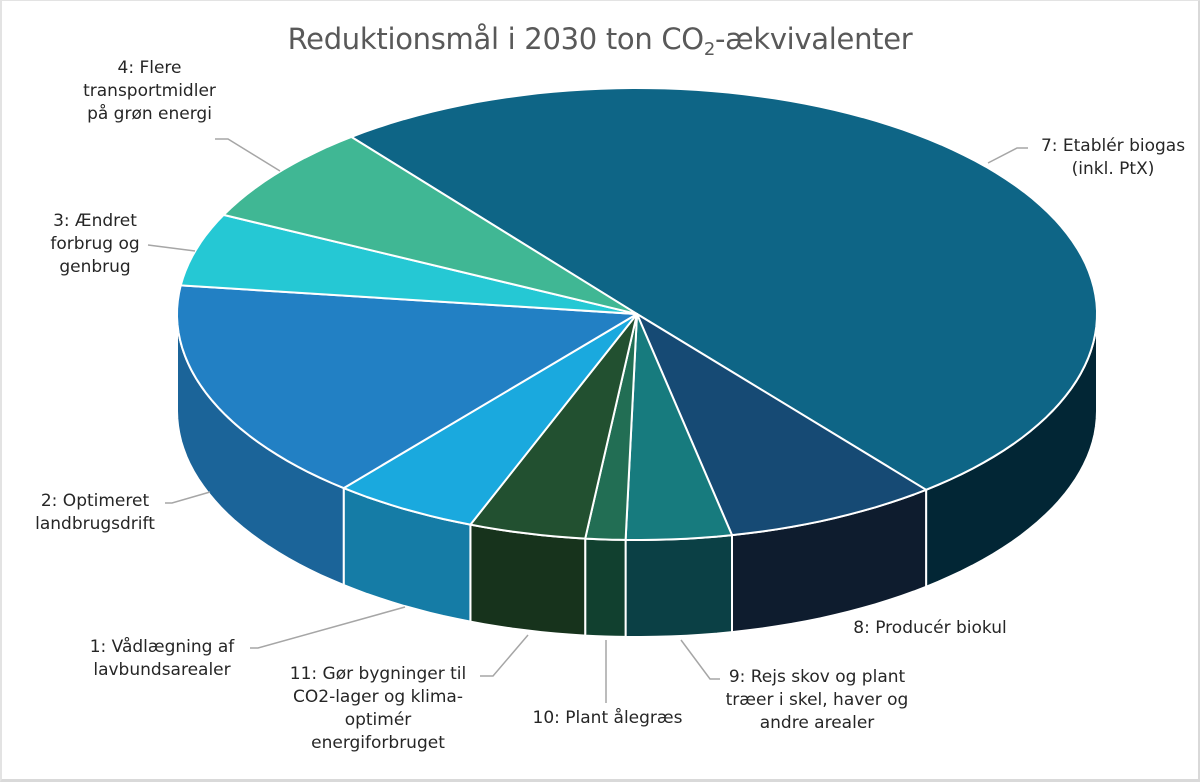 This screenshot has width=1200, height=782. I want to click on slice-label-3: 3: Ændret forbrug og genbrug, so click(95, 244).